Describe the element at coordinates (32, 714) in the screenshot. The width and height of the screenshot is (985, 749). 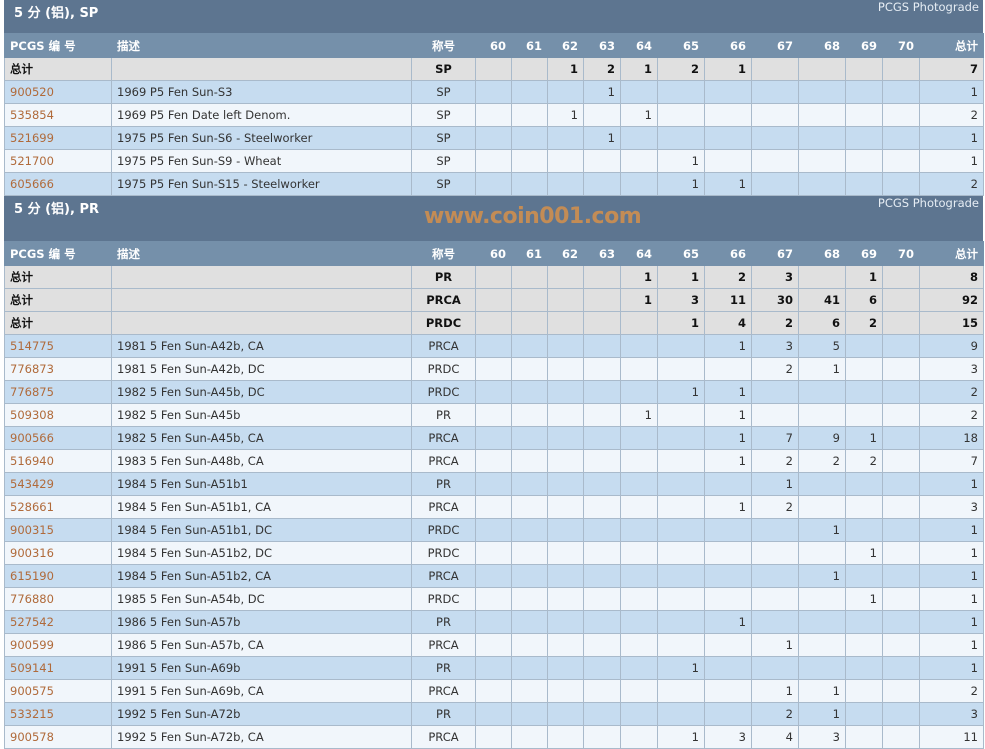
I see `pcgs-number-link: 533215` at that location.